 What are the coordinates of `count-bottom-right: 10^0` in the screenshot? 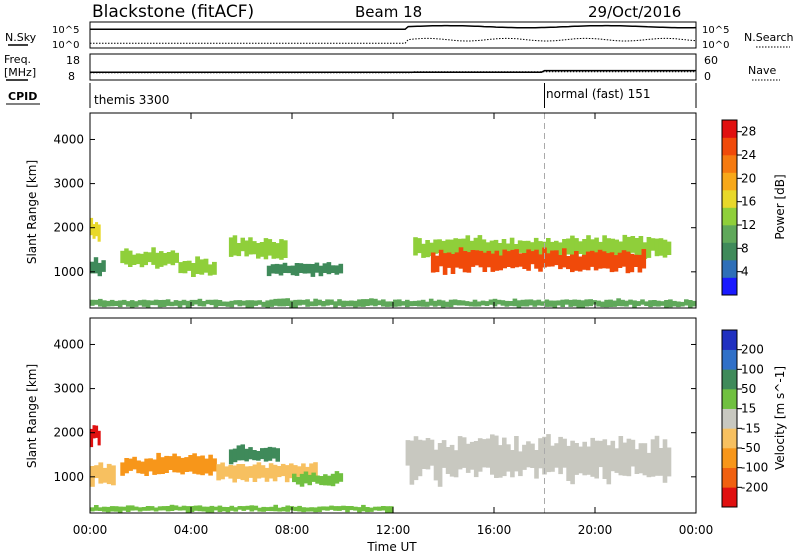 It's located at (715, 45).